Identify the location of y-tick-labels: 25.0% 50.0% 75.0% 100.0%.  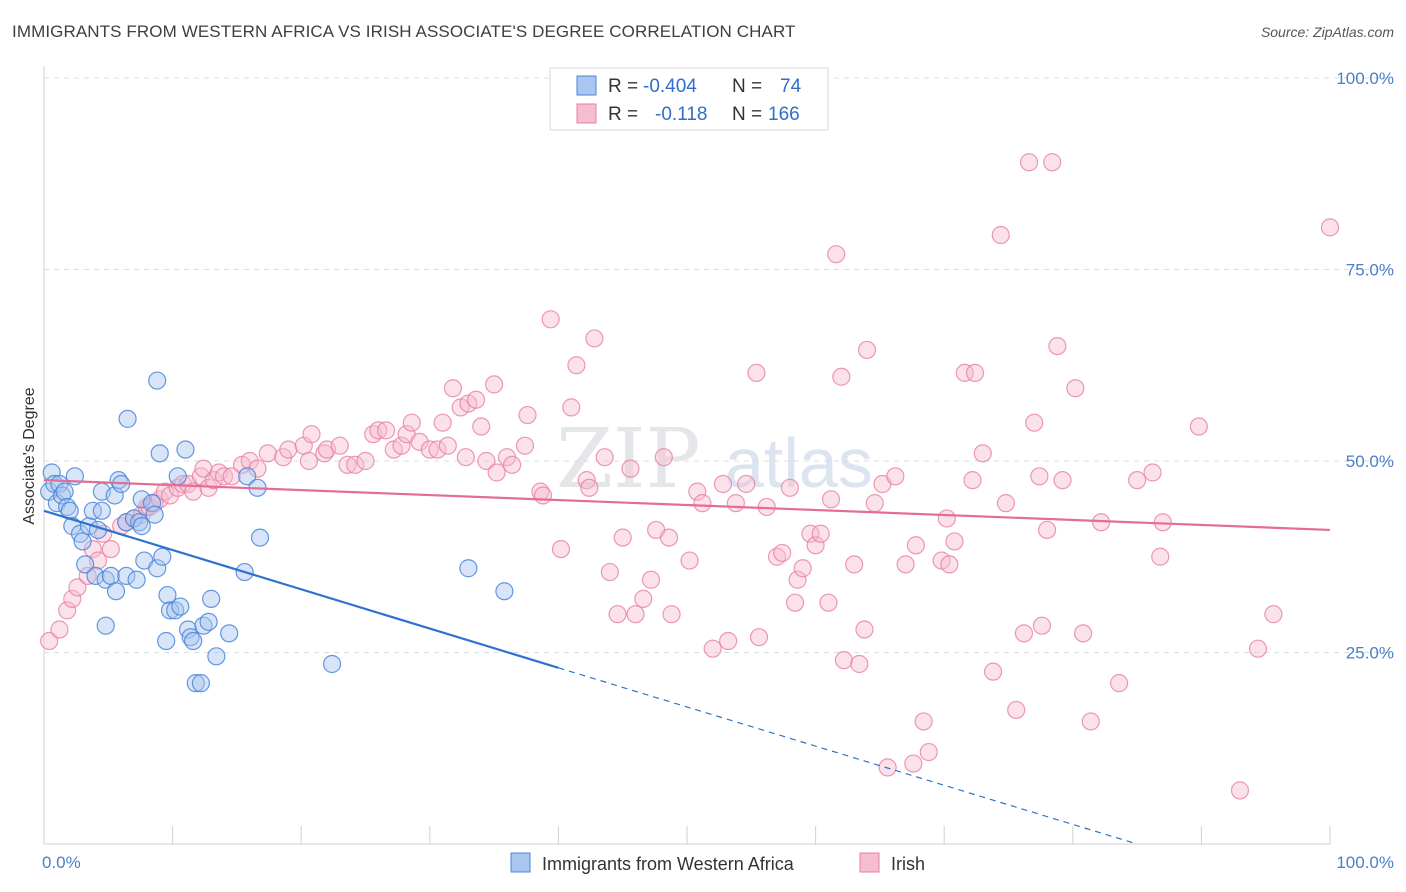
(1365, 366).